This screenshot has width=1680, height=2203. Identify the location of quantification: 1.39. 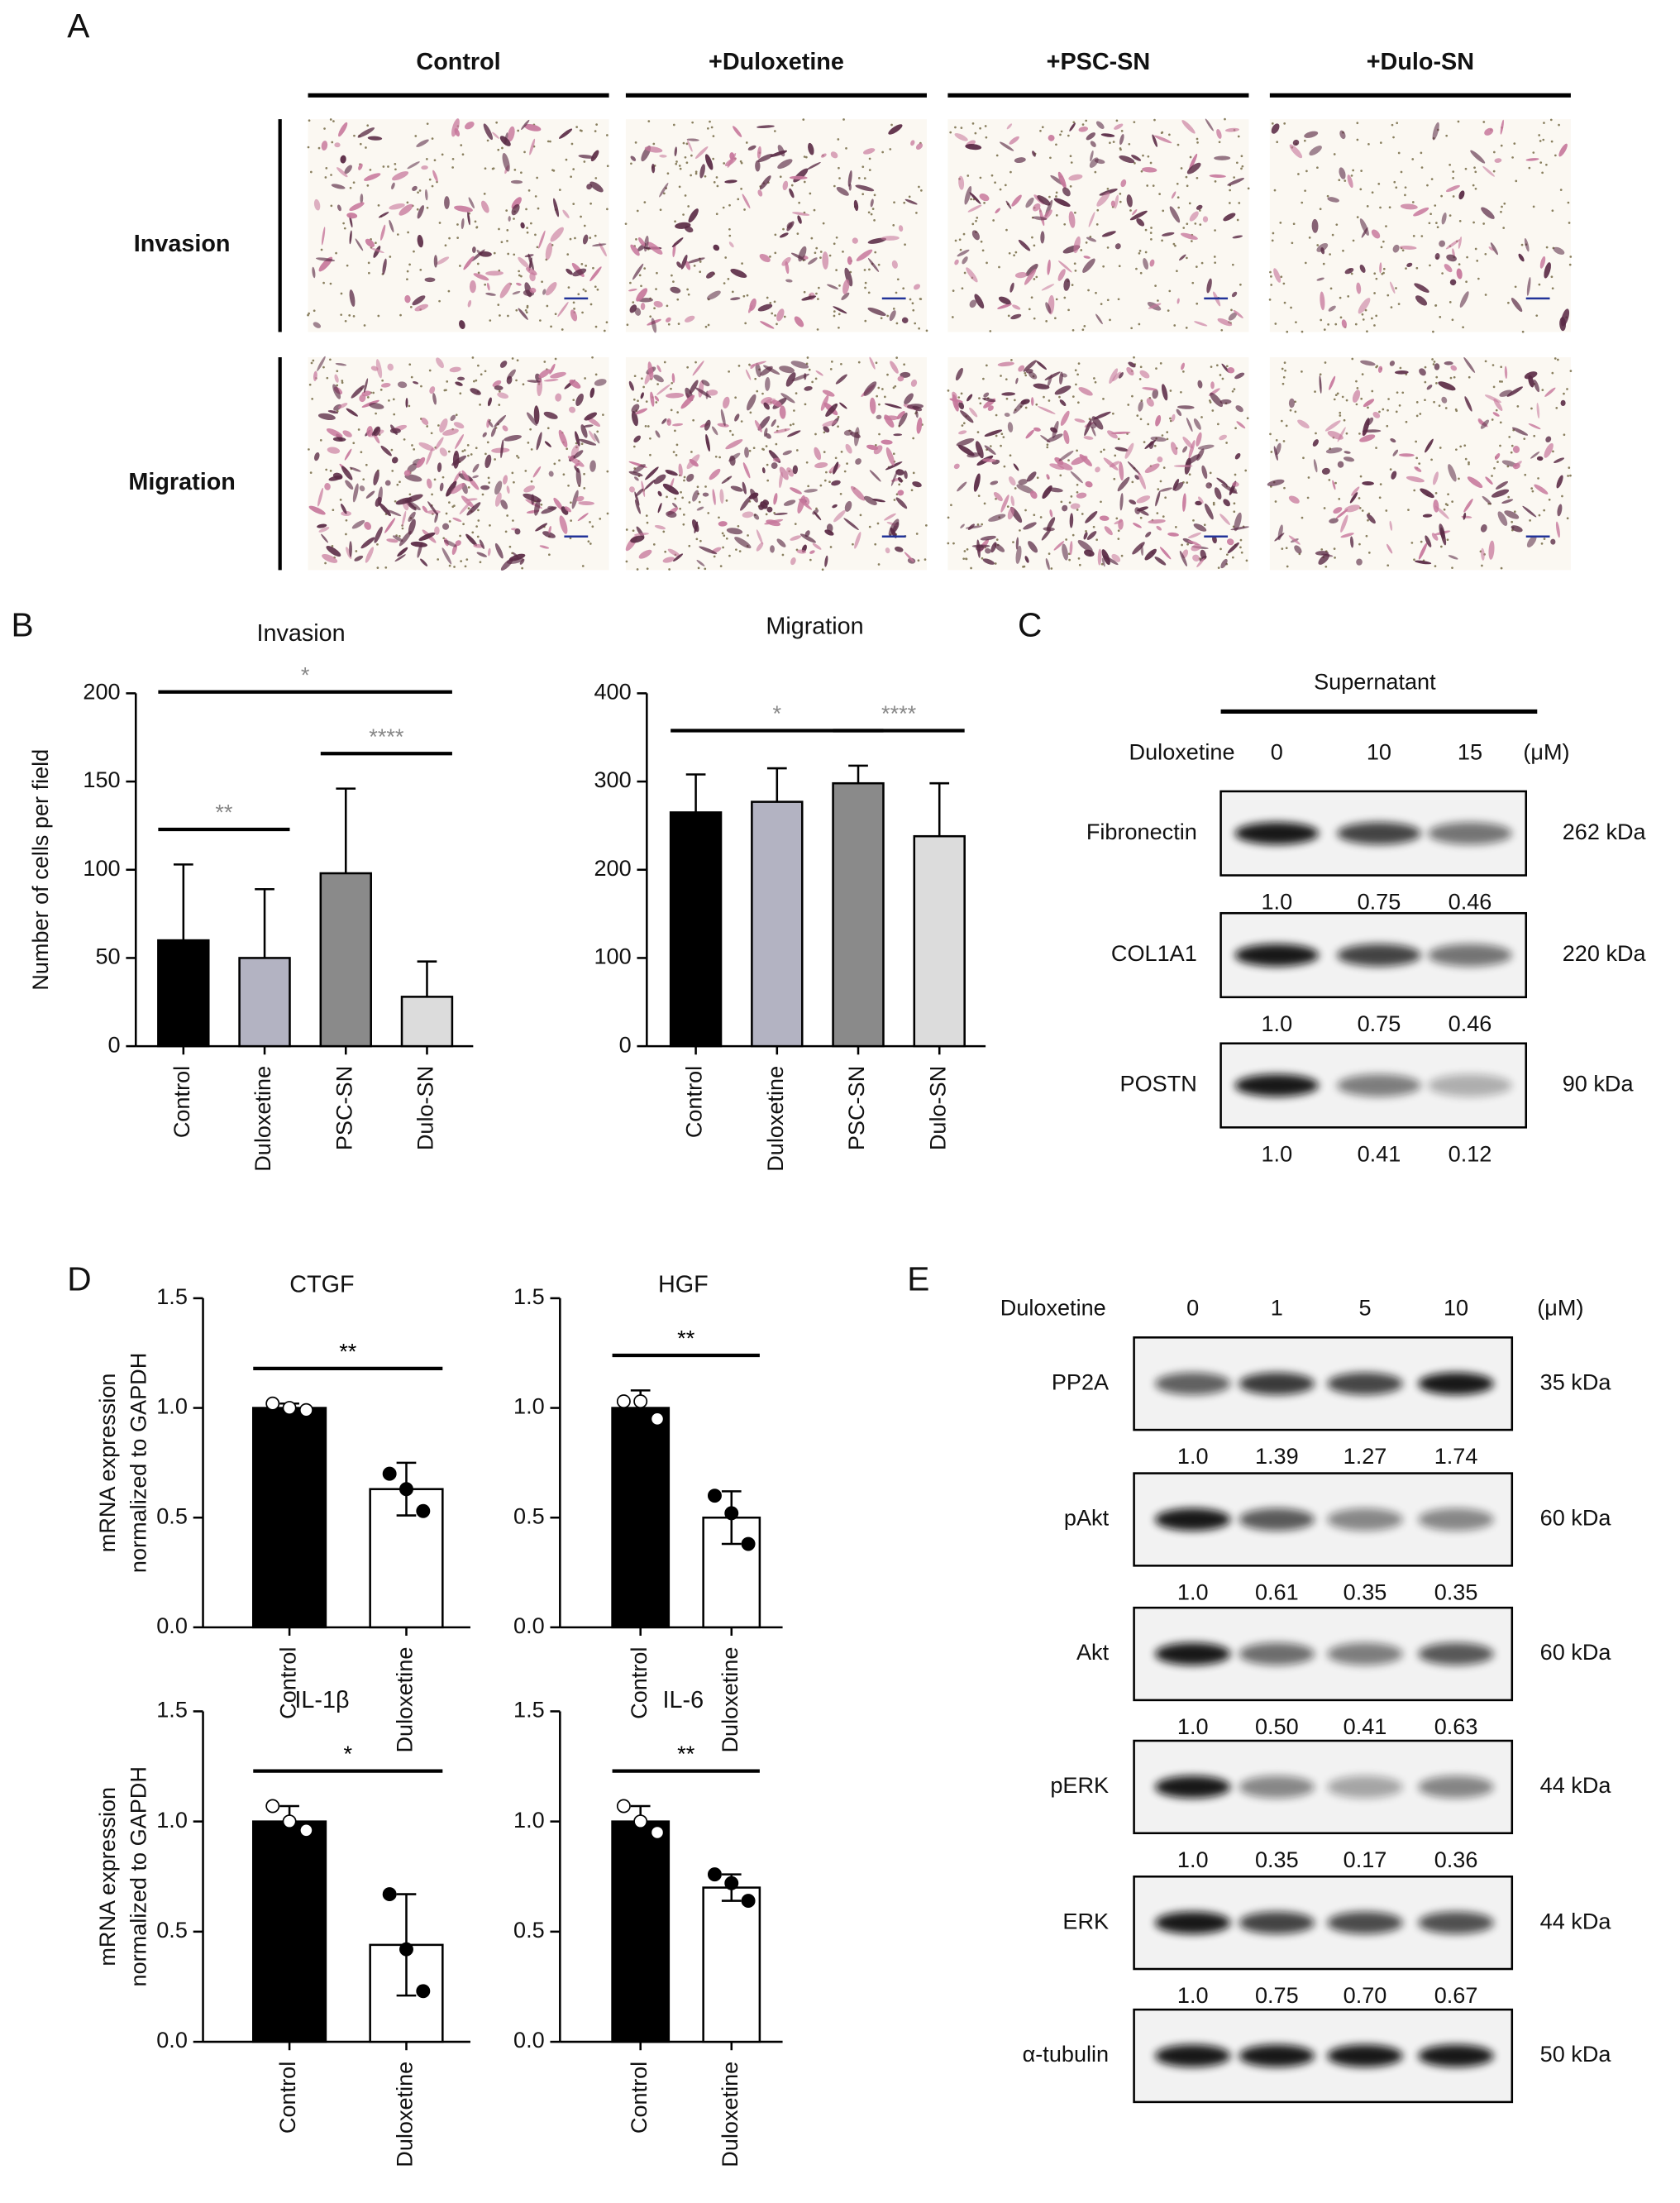
(1277, 1456).